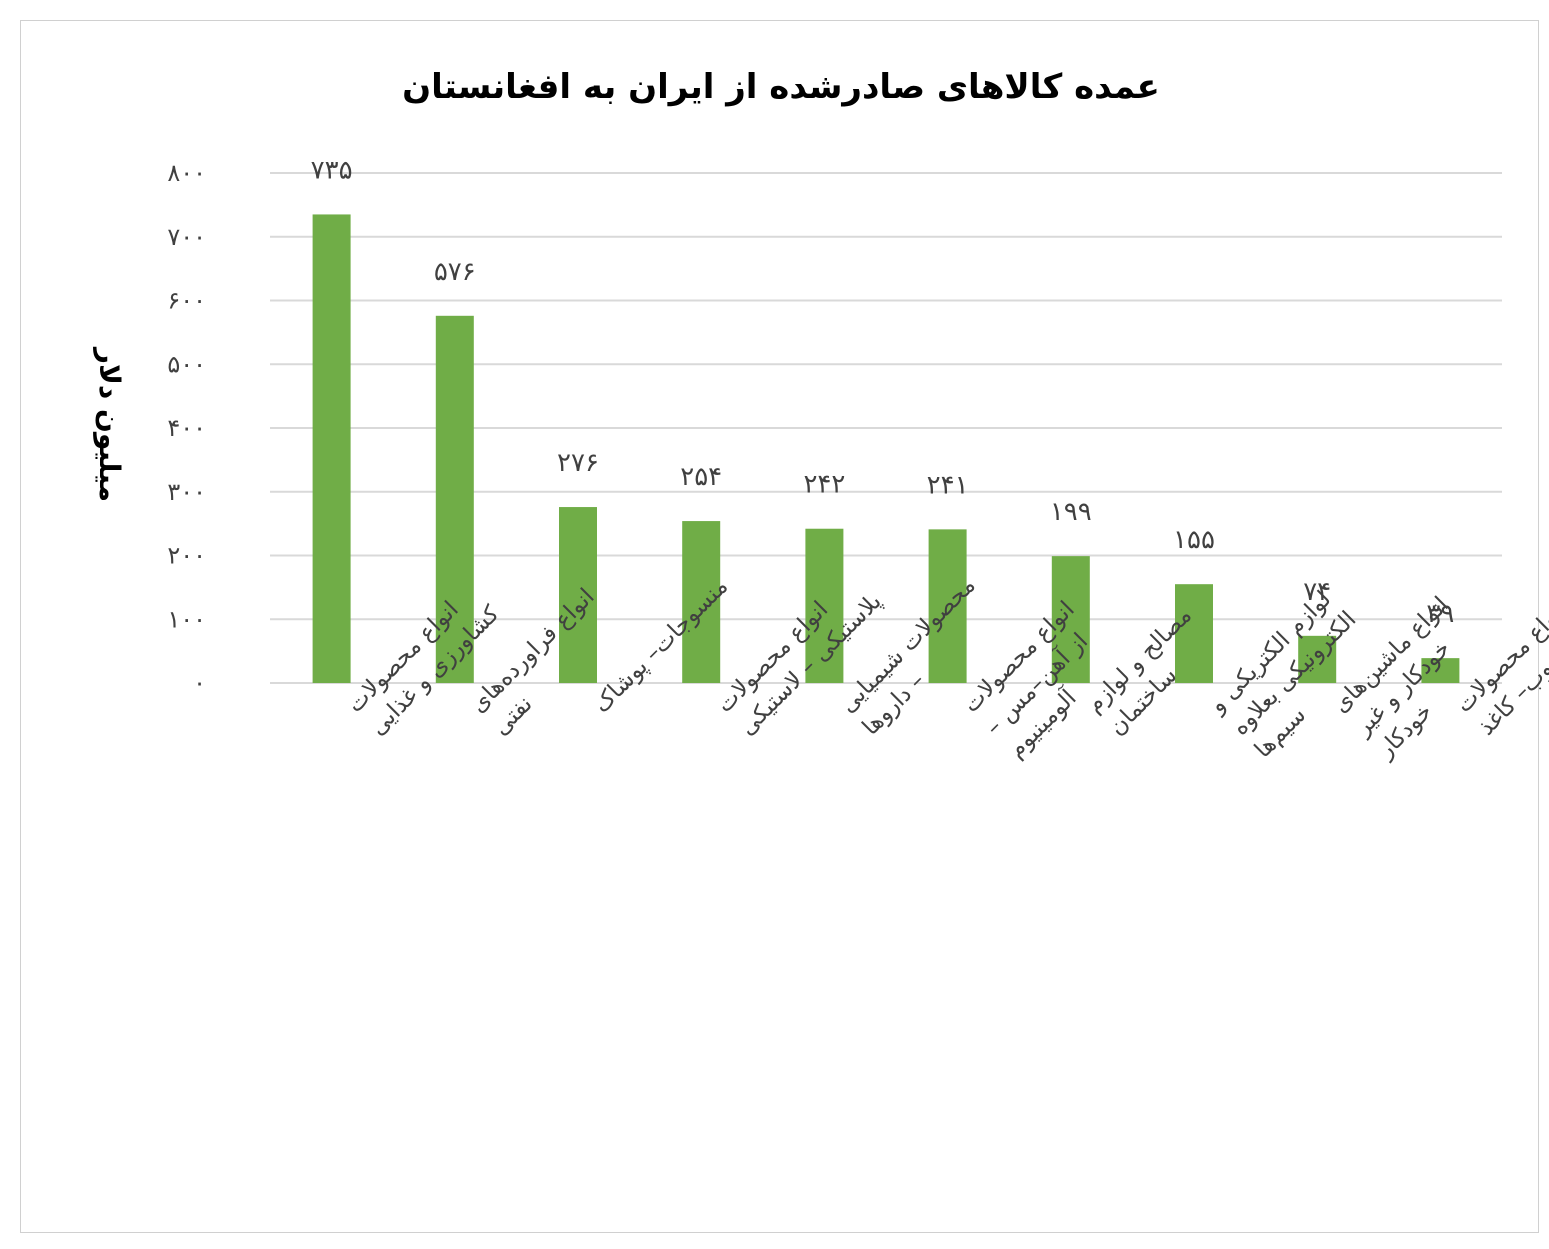 The image size is (1549, 1249). Describe the element at coordinates (824, 485) in the screenshot. I see `data-label: ۲۴۲` at that location.